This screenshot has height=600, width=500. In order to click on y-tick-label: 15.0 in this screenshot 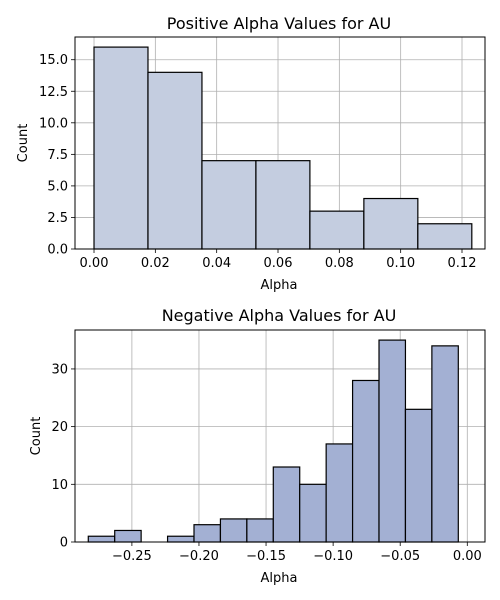, I will do `click(53, 60)`.